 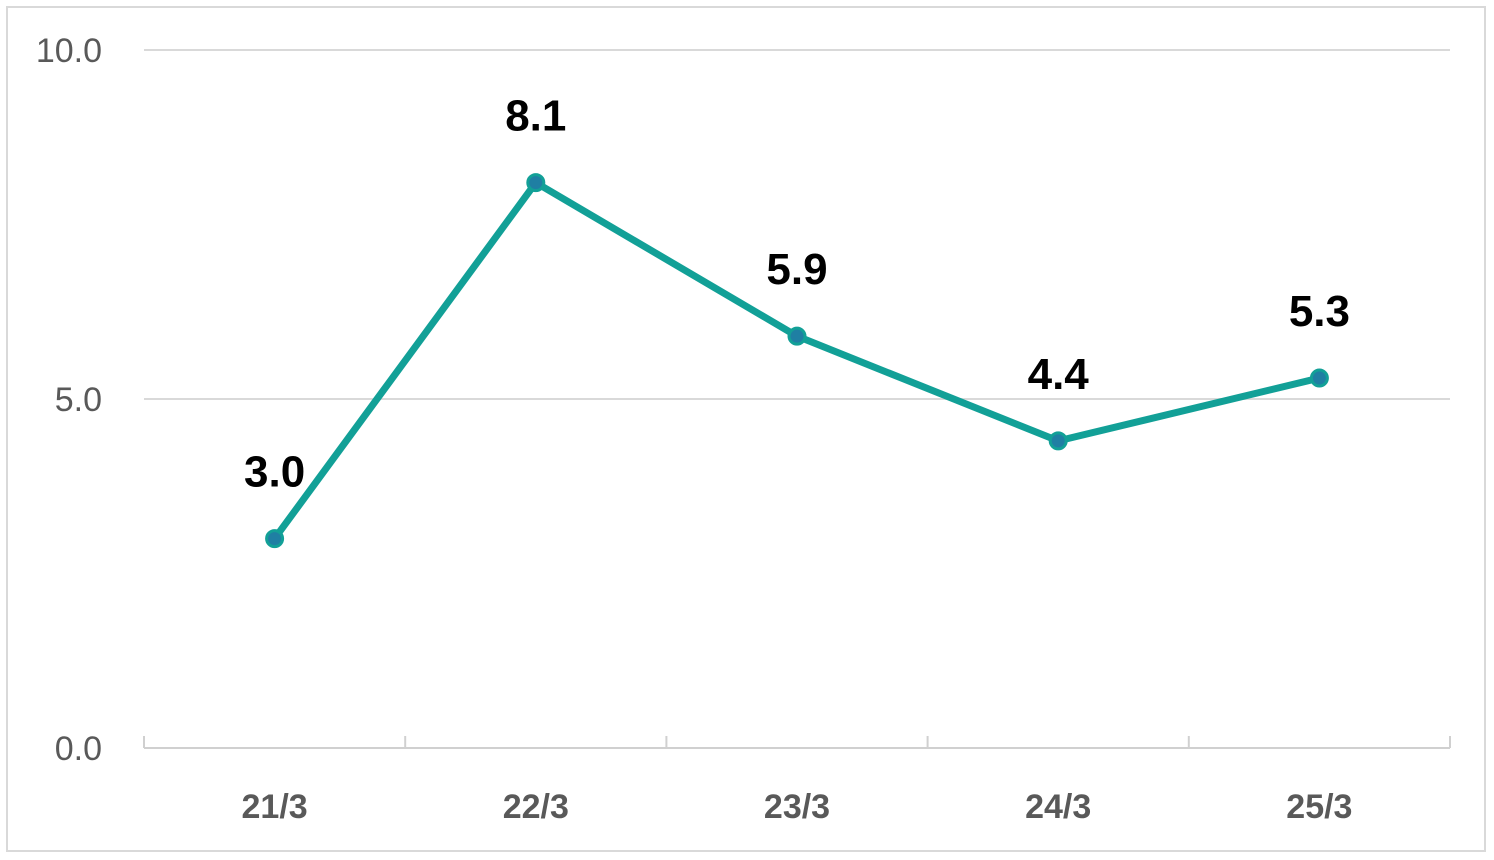 I want to click on y-tick-label: 0.0, so click(x=78, y=749).